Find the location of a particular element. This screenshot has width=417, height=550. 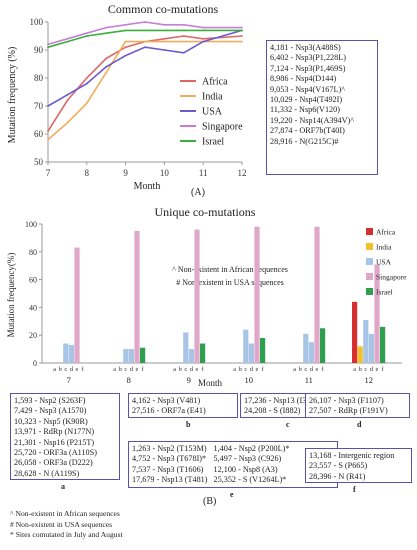

line-x-tick-label: 7 is located at coordinates (48, 173).